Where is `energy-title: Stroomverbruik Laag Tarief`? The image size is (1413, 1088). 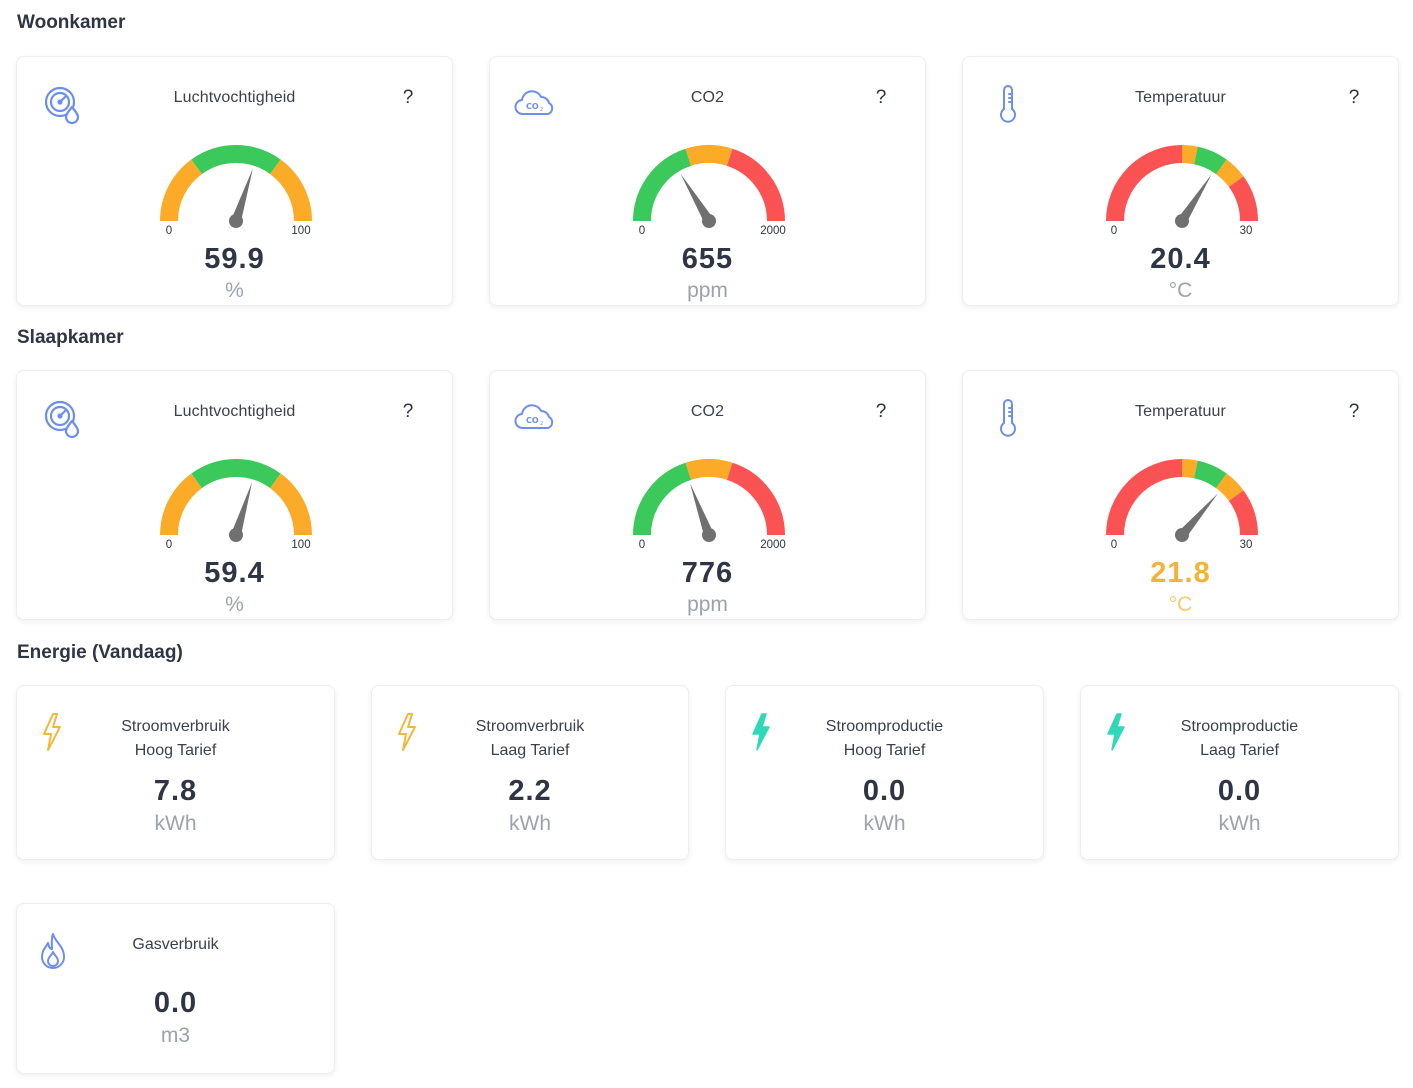 energy-title: Stroomverbruik Laag Tarief is located at coordinates (530, 739).